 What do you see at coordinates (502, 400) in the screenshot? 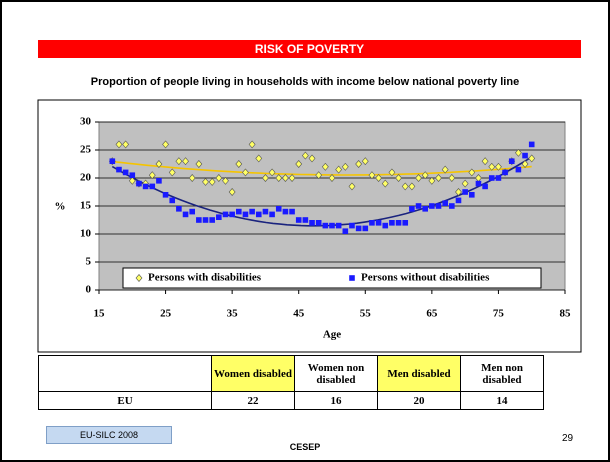
I see `table-cell: 14` at bounding box center [502, 400].